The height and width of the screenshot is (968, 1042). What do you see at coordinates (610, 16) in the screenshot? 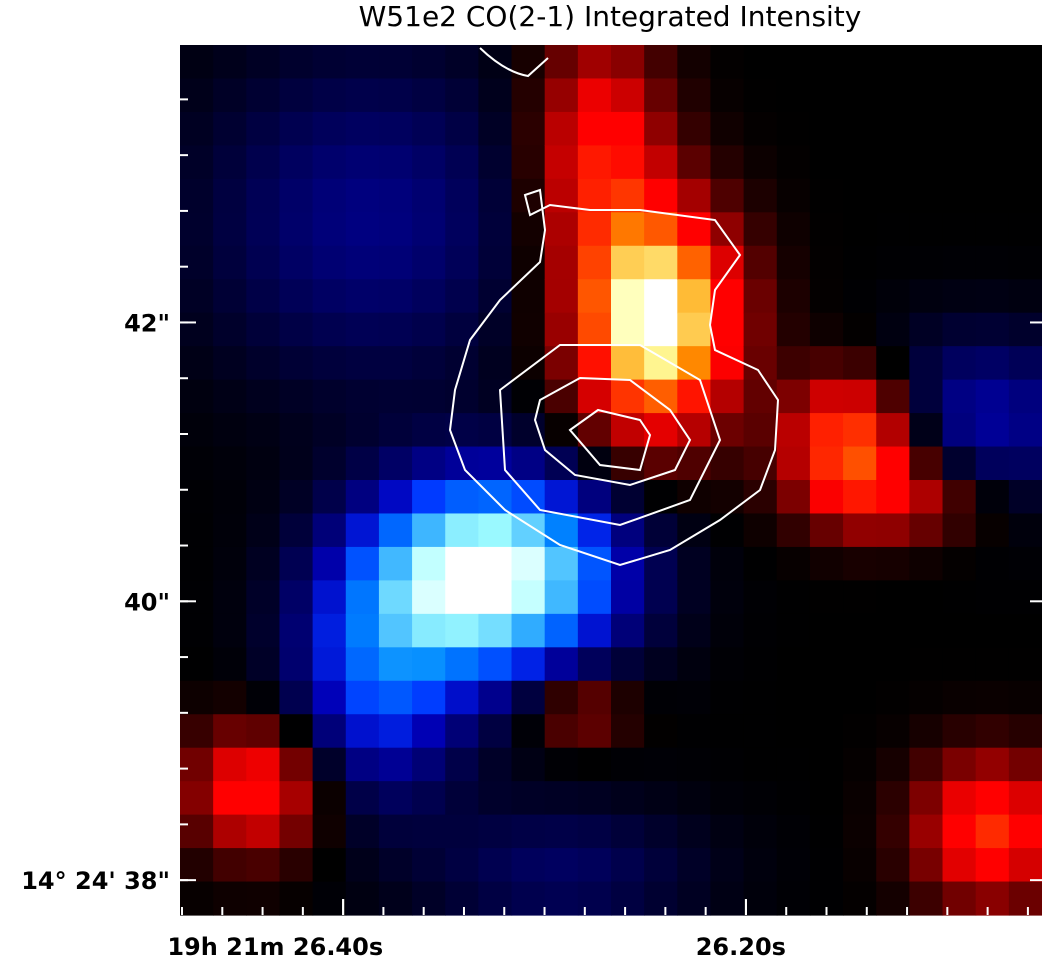
I see `chart-title: W51e2 CO(2-1) Integrated Intensity` at bounding box center [610, 16].